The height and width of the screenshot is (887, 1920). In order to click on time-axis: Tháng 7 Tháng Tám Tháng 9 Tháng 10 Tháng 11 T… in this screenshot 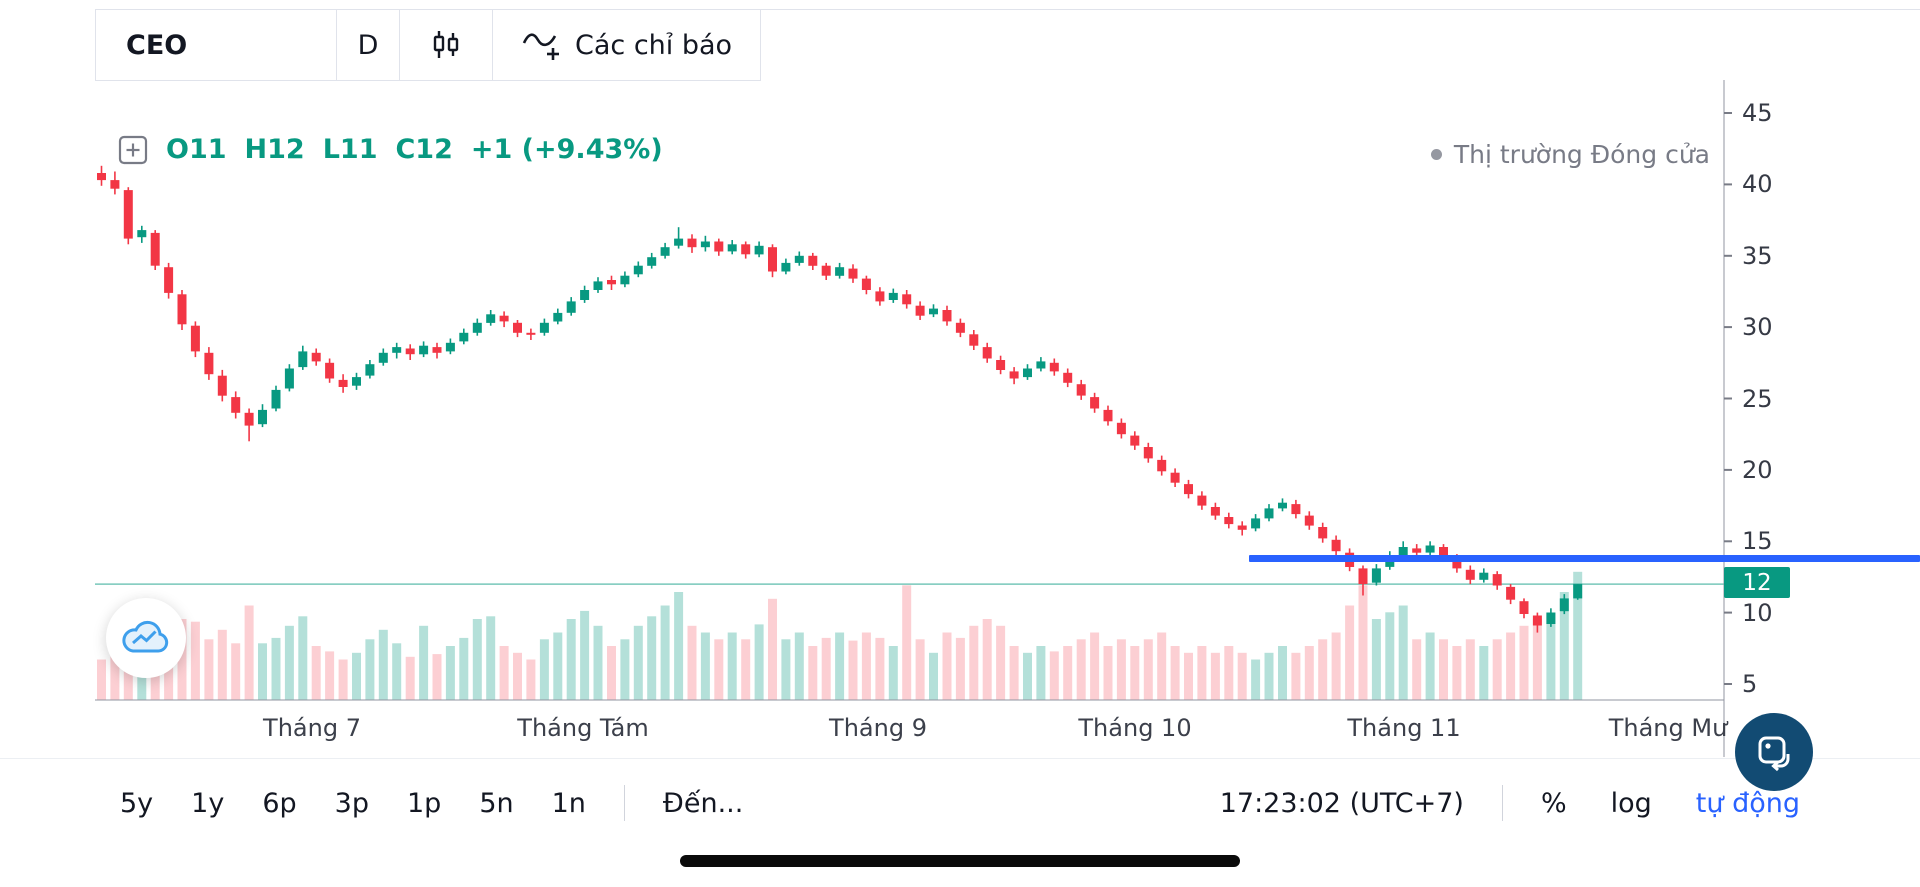, I will do `click(960, 732)`.